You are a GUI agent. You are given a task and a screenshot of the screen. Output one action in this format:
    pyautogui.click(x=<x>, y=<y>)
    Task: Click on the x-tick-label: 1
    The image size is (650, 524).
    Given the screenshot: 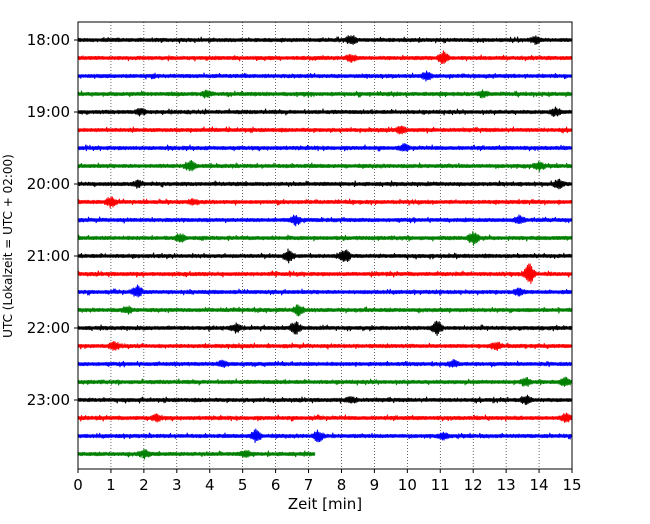 What is the action you would take?
    pyautogui.click(x=111, y=485)
    